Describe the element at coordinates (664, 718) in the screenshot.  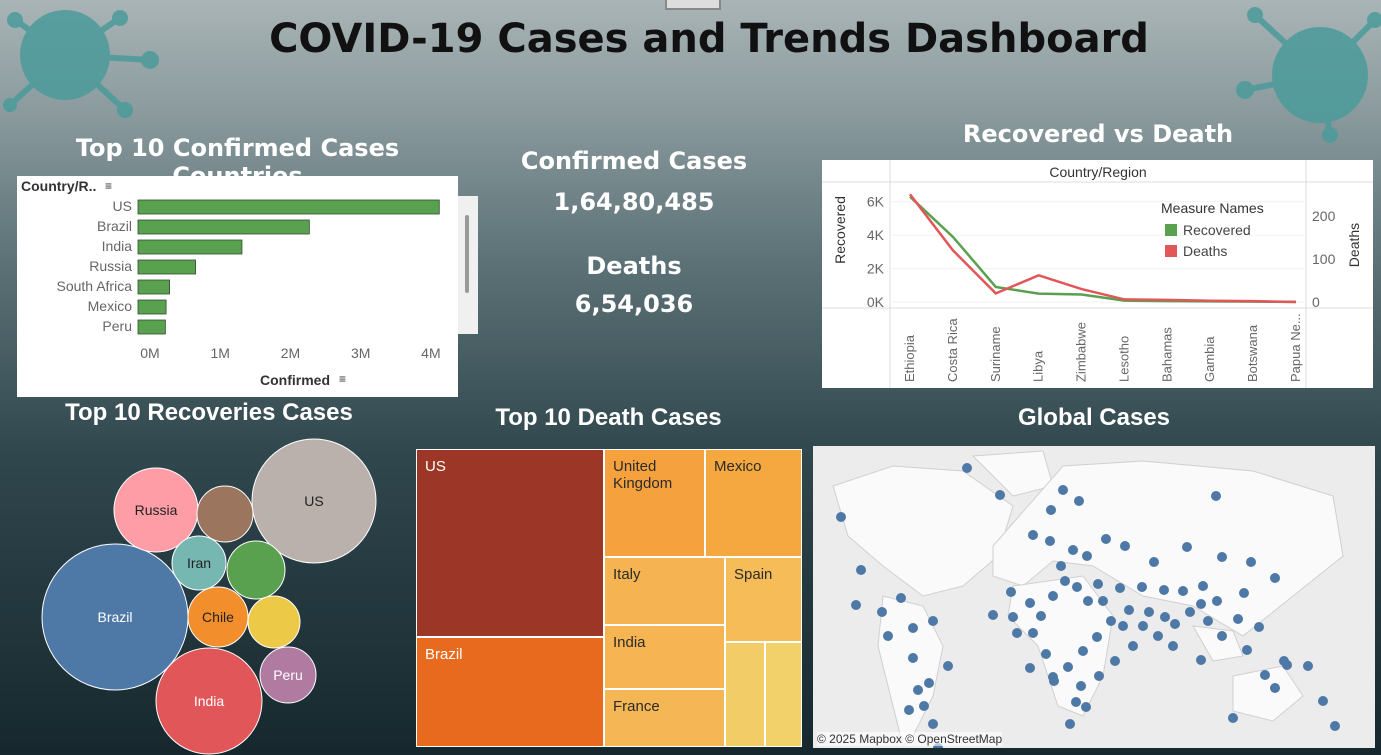
I see `treemap-cell-france: France` at that location.